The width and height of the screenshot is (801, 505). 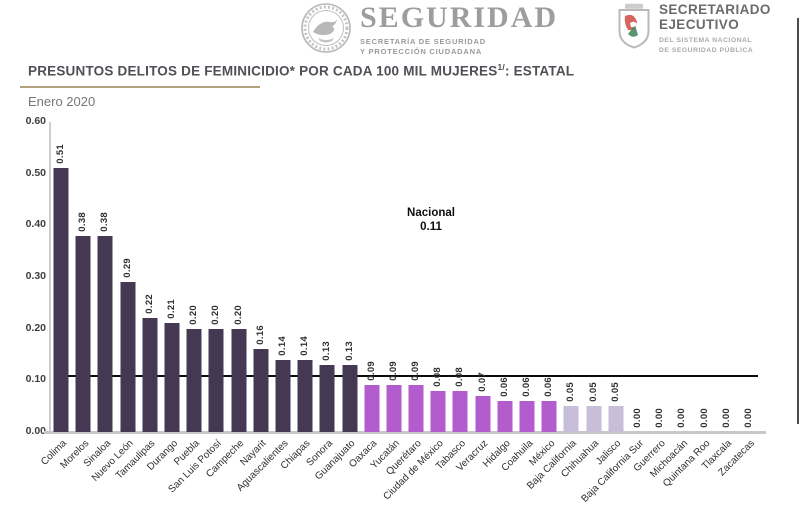 I want to click on y-axis-line, so click(x=50, y=277).